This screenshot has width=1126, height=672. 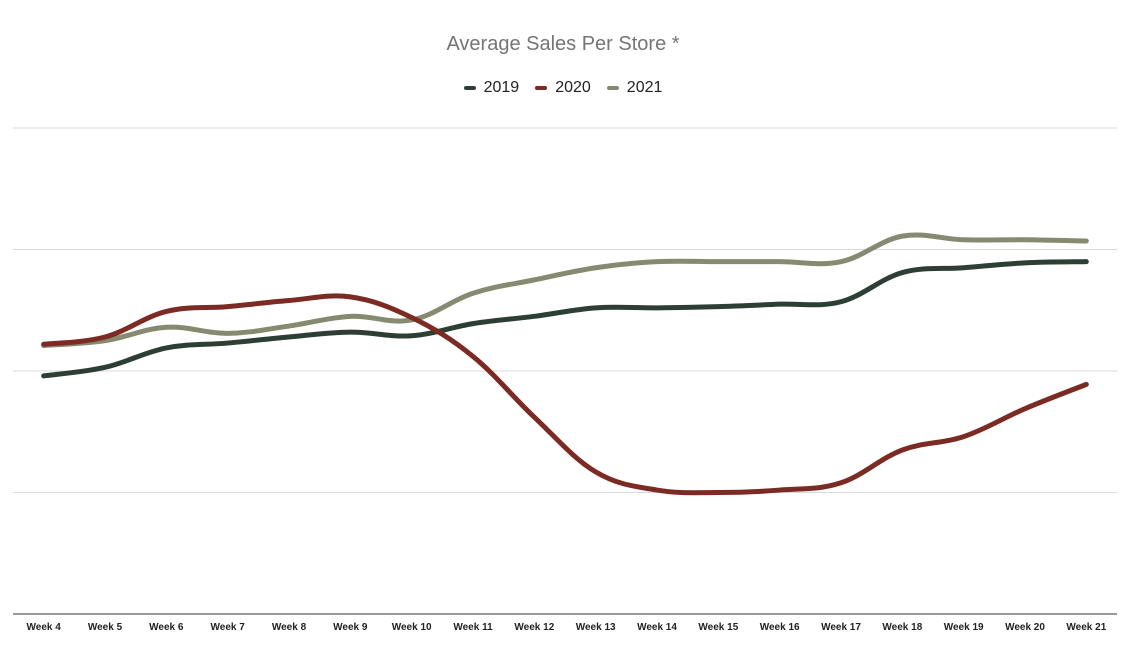 I want to click on x-tick-label: Week 15, so click(x=718, y=627).